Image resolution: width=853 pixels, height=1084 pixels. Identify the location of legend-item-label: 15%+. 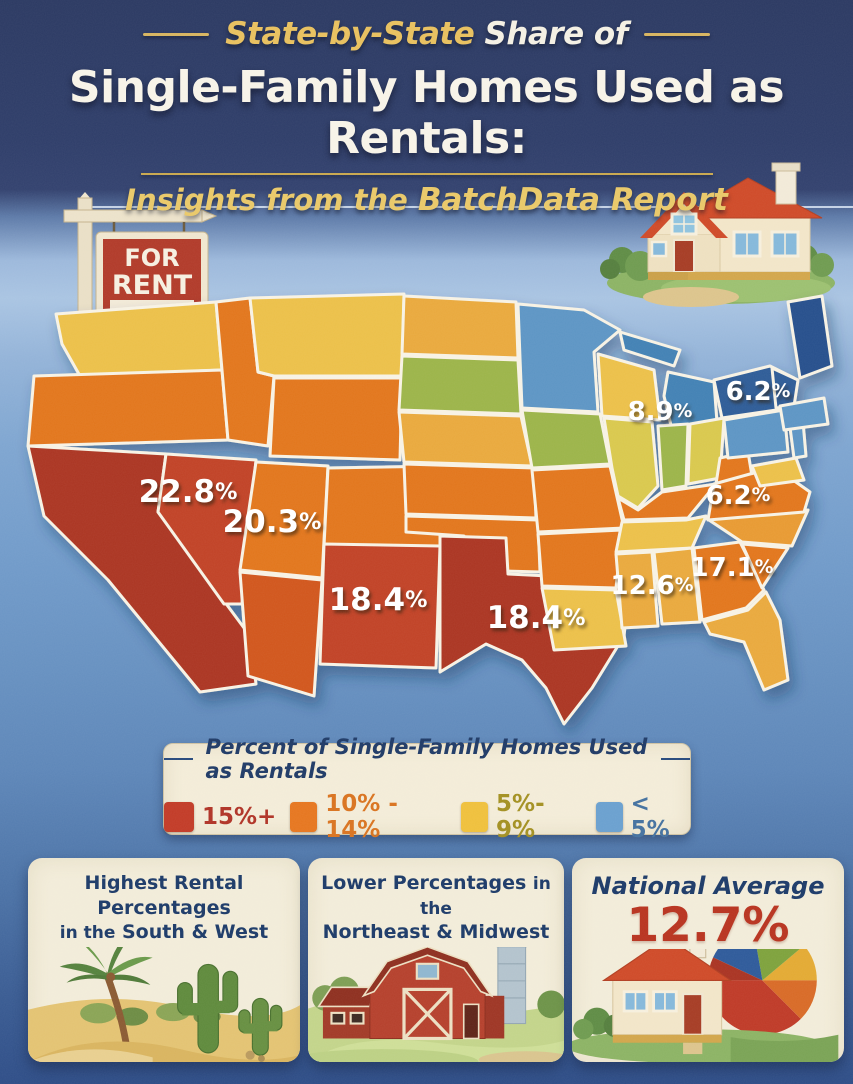
(239, 817).